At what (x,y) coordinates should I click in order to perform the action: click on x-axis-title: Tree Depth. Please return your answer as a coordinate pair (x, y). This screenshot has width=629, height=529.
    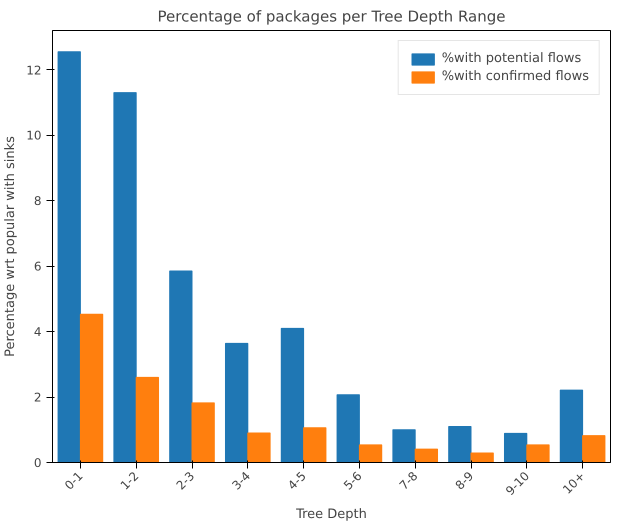
    Looking at the image, I should click on (331, 514).